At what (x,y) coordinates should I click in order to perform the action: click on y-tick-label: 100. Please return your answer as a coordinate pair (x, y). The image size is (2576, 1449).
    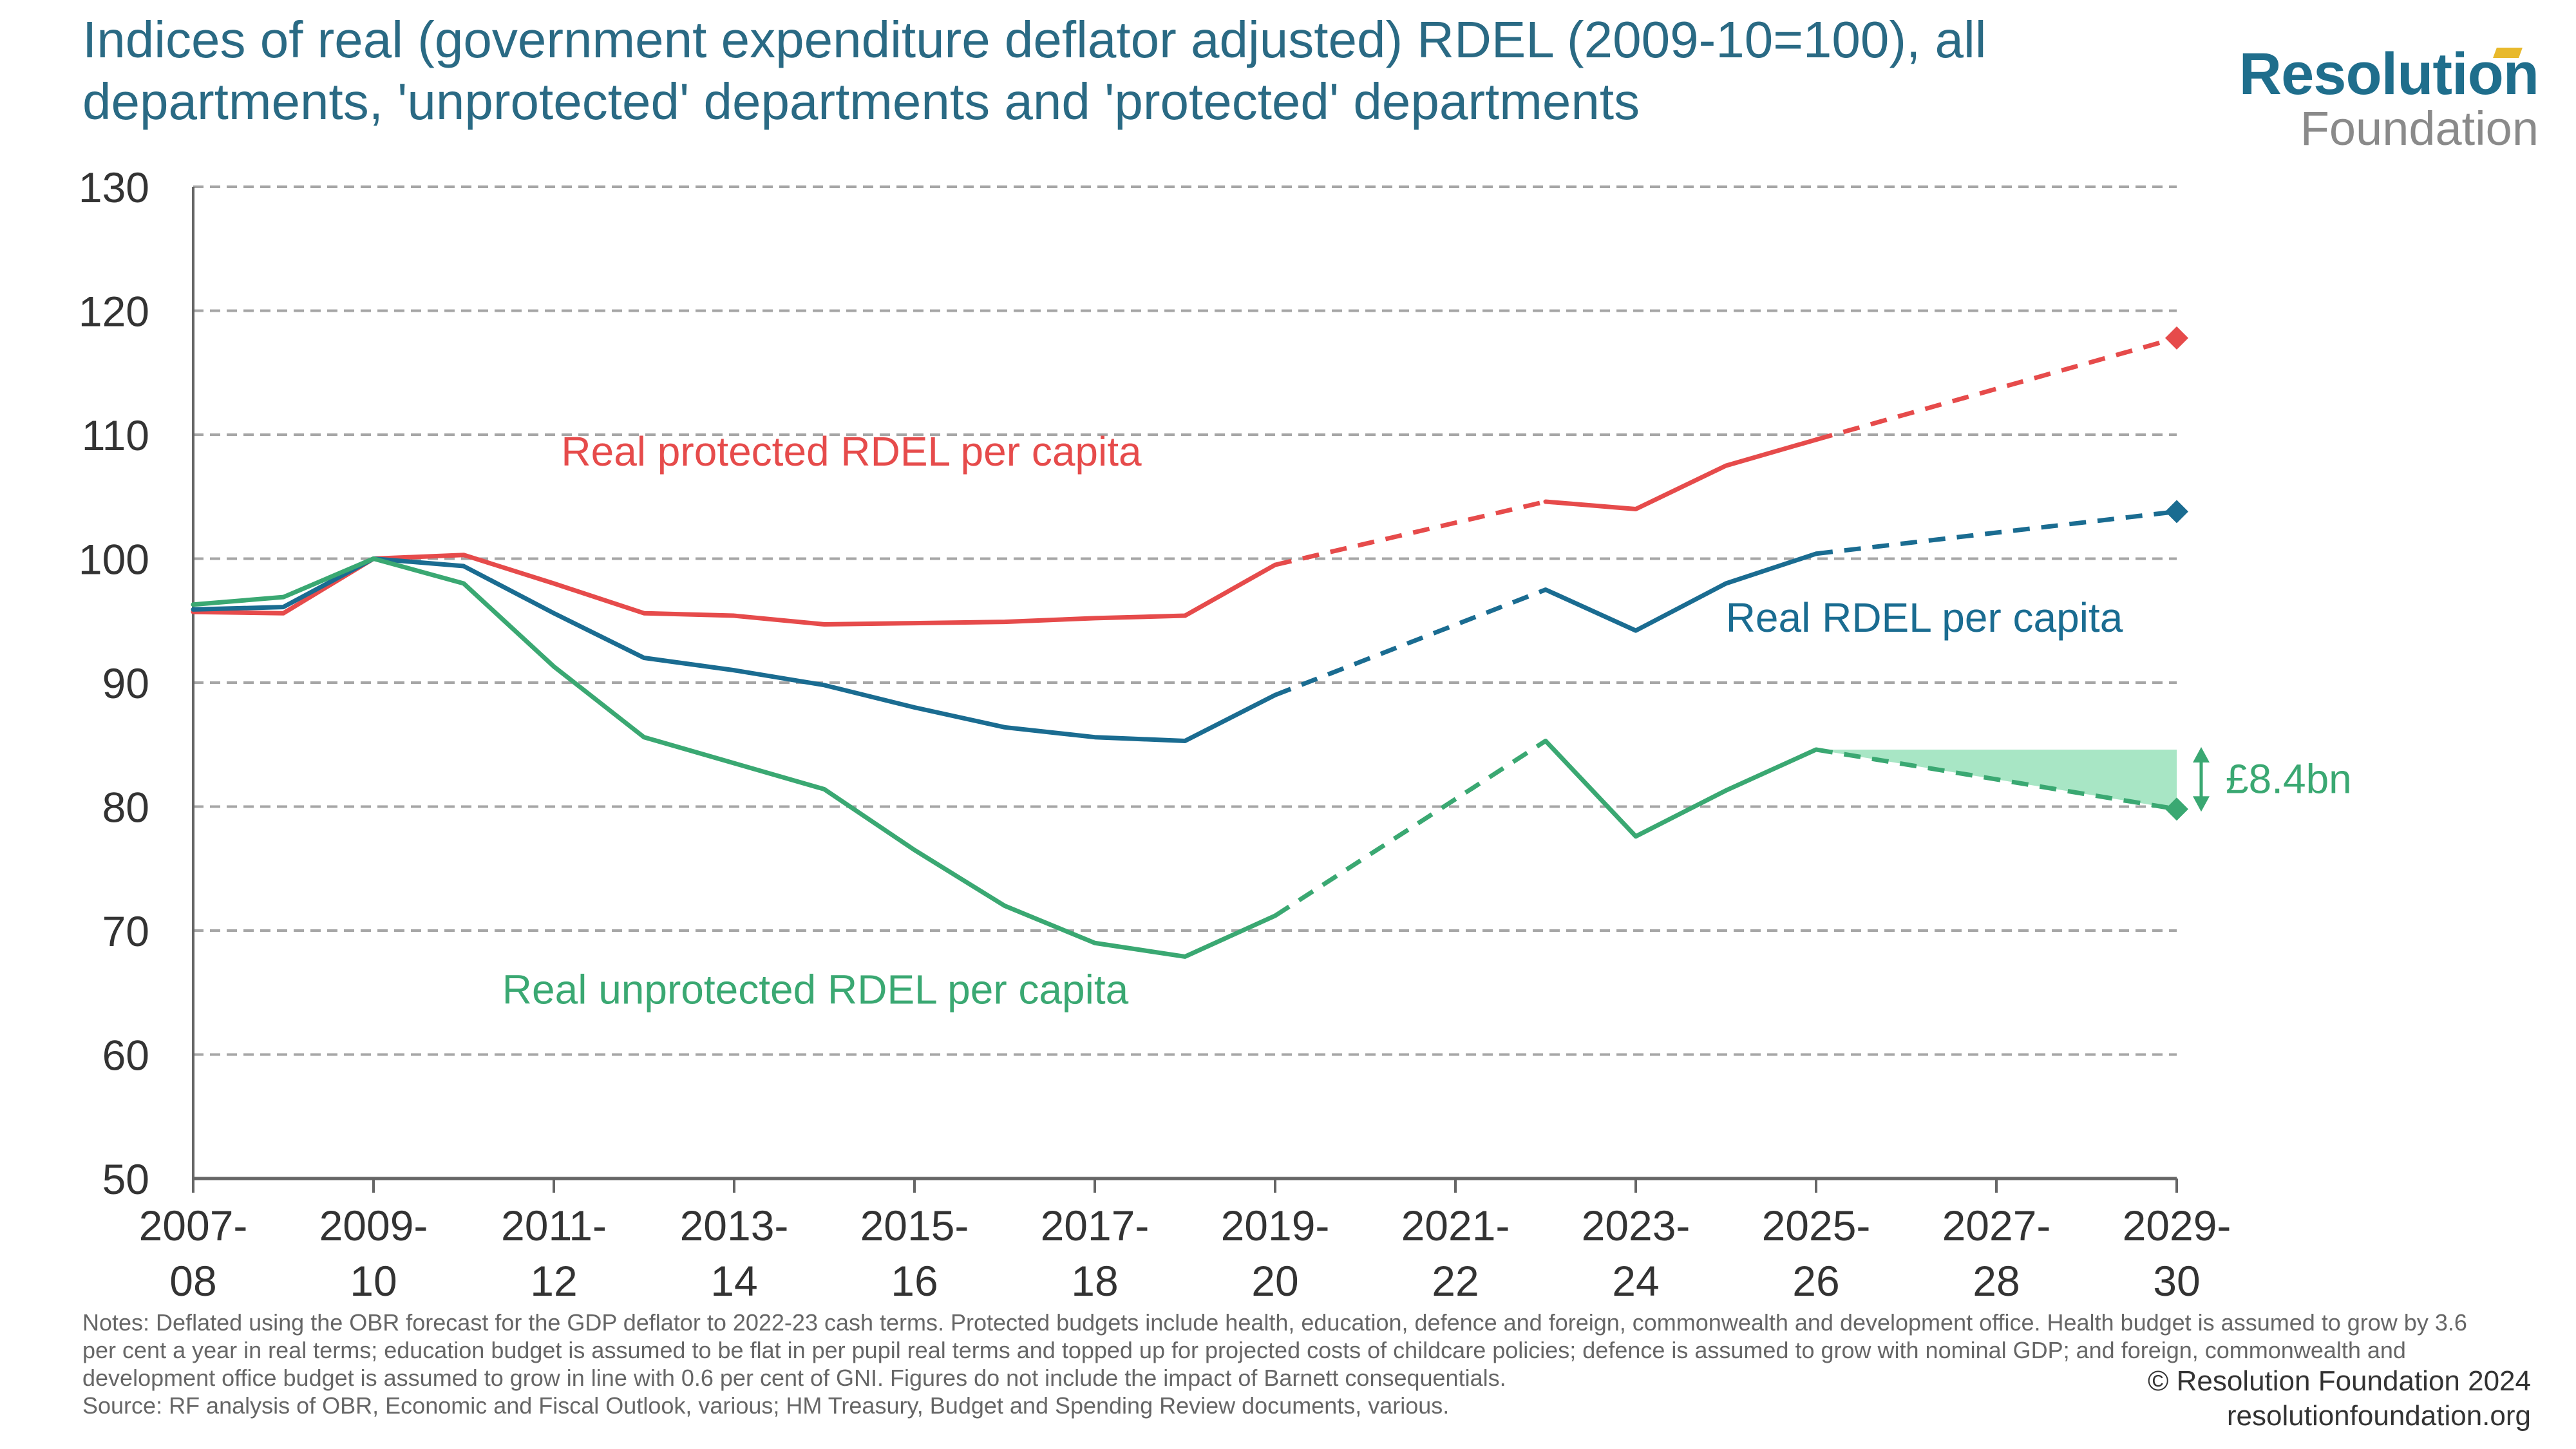
    Looking at the image, I should click on (114, 559).